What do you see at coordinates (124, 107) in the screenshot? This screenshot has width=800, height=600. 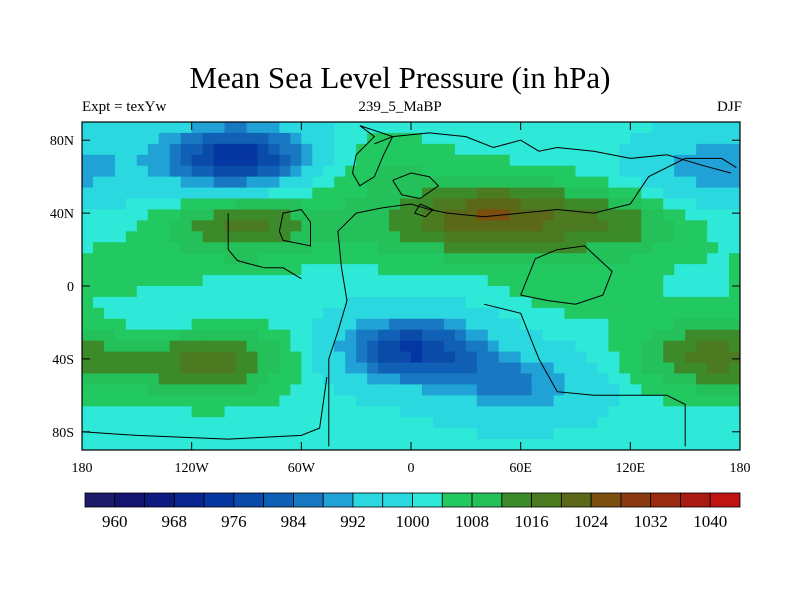 I see `experiment-label: Expt = texYw` at bounding box center [124, 107].